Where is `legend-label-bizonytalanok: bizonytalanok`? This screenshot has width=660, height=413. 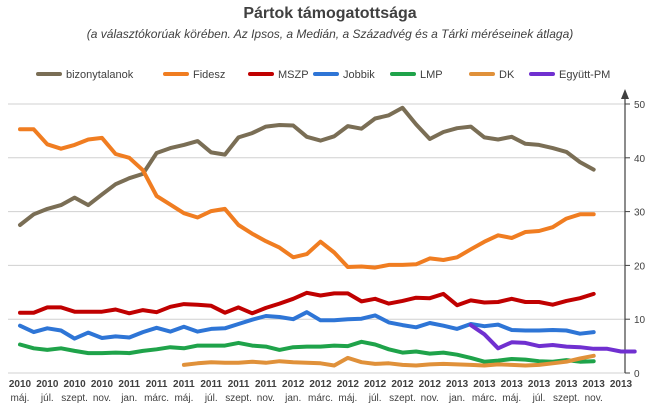 legend-label-bizonytalanok: bizonytalanok is located at coordinates (100, 75).